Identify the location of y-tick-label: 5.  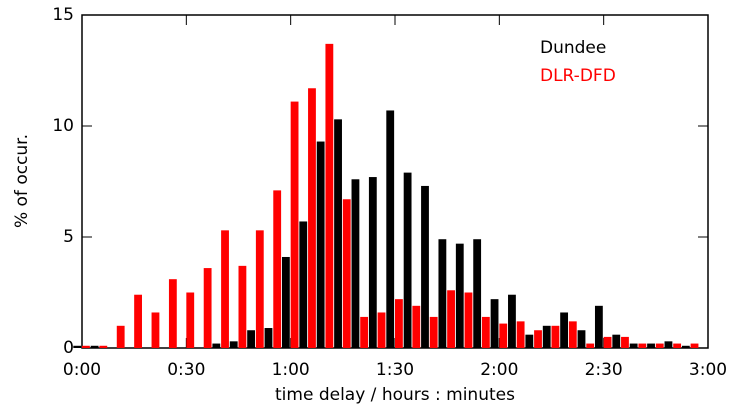
(68, 237).